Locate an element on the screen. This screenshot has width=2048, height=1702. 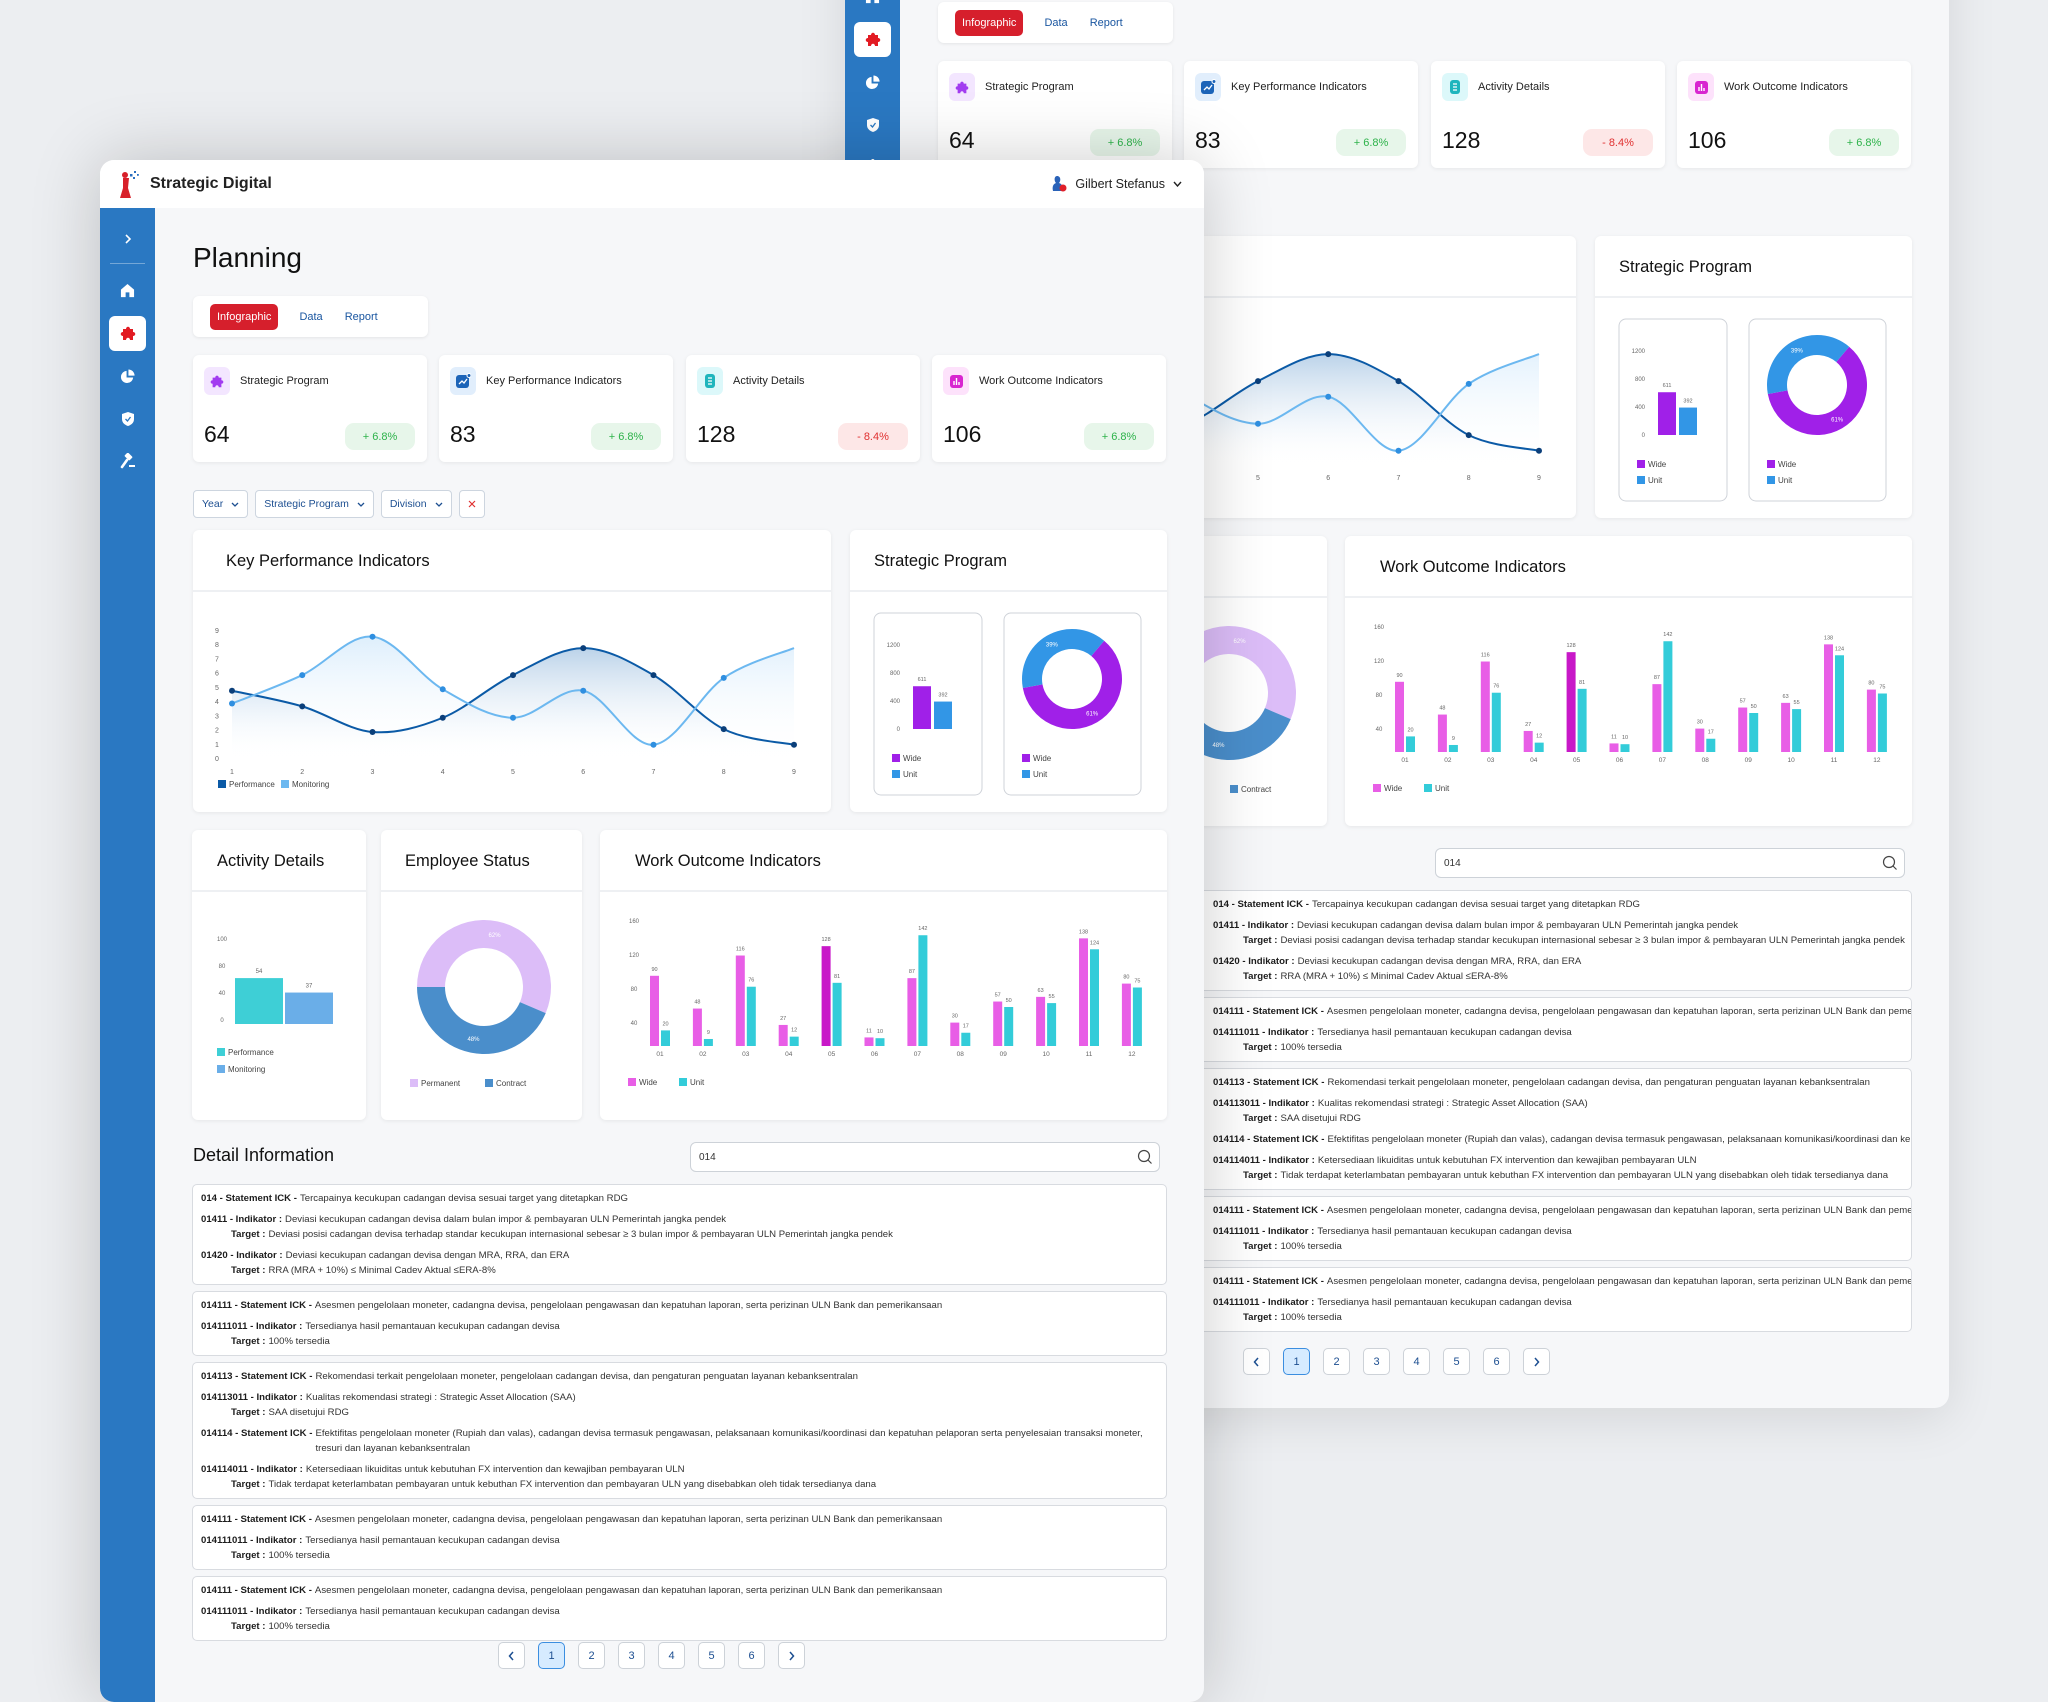
shield-icon is located at coordinates (127, 418).